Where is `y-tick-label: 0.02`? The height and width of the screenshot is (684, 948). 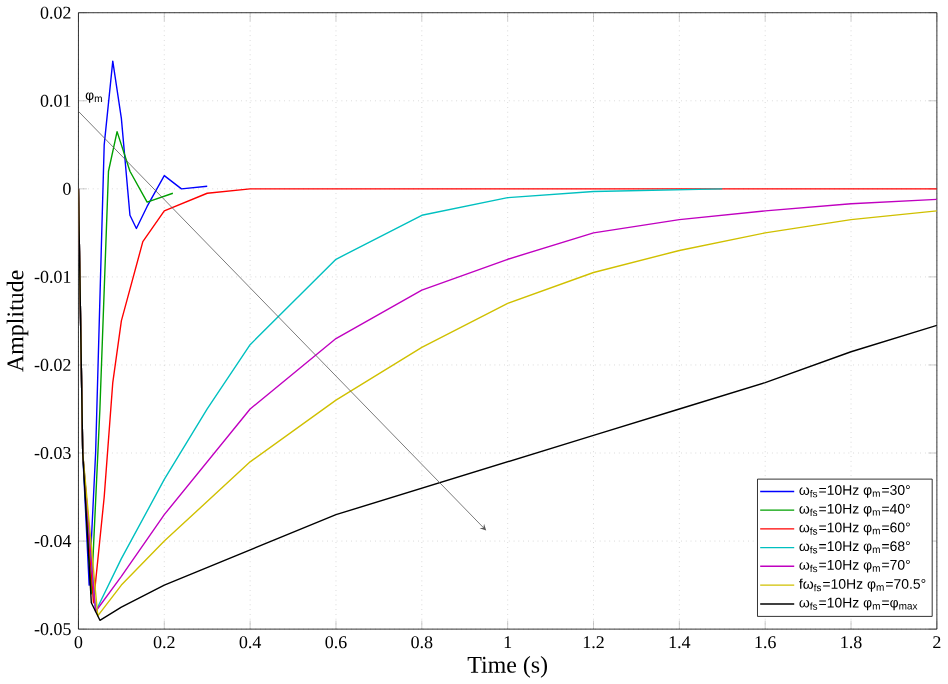 y-tick-label: 0.02 is located at coordinates (55, 12).